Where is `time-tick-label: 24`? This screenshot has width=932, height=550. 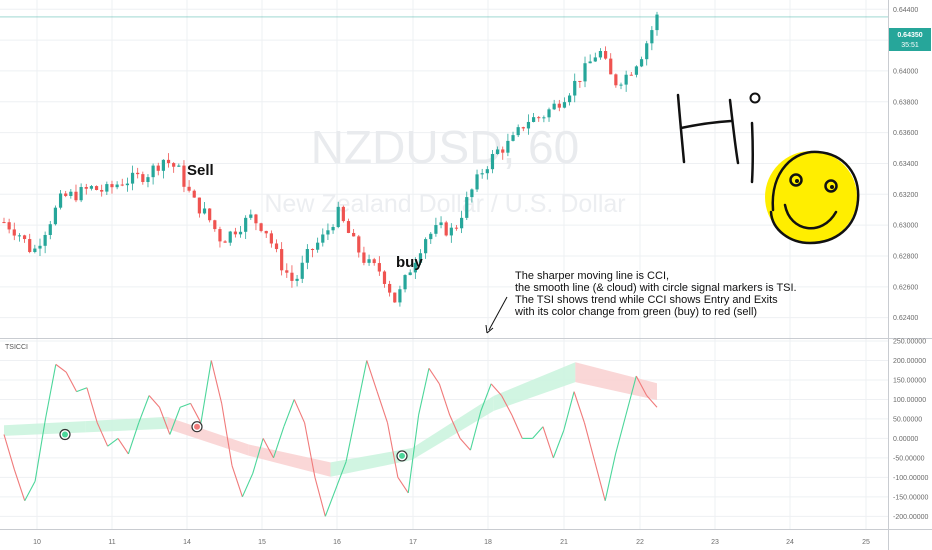 time-tick-label: 24 is located at coordinates (790, 542).